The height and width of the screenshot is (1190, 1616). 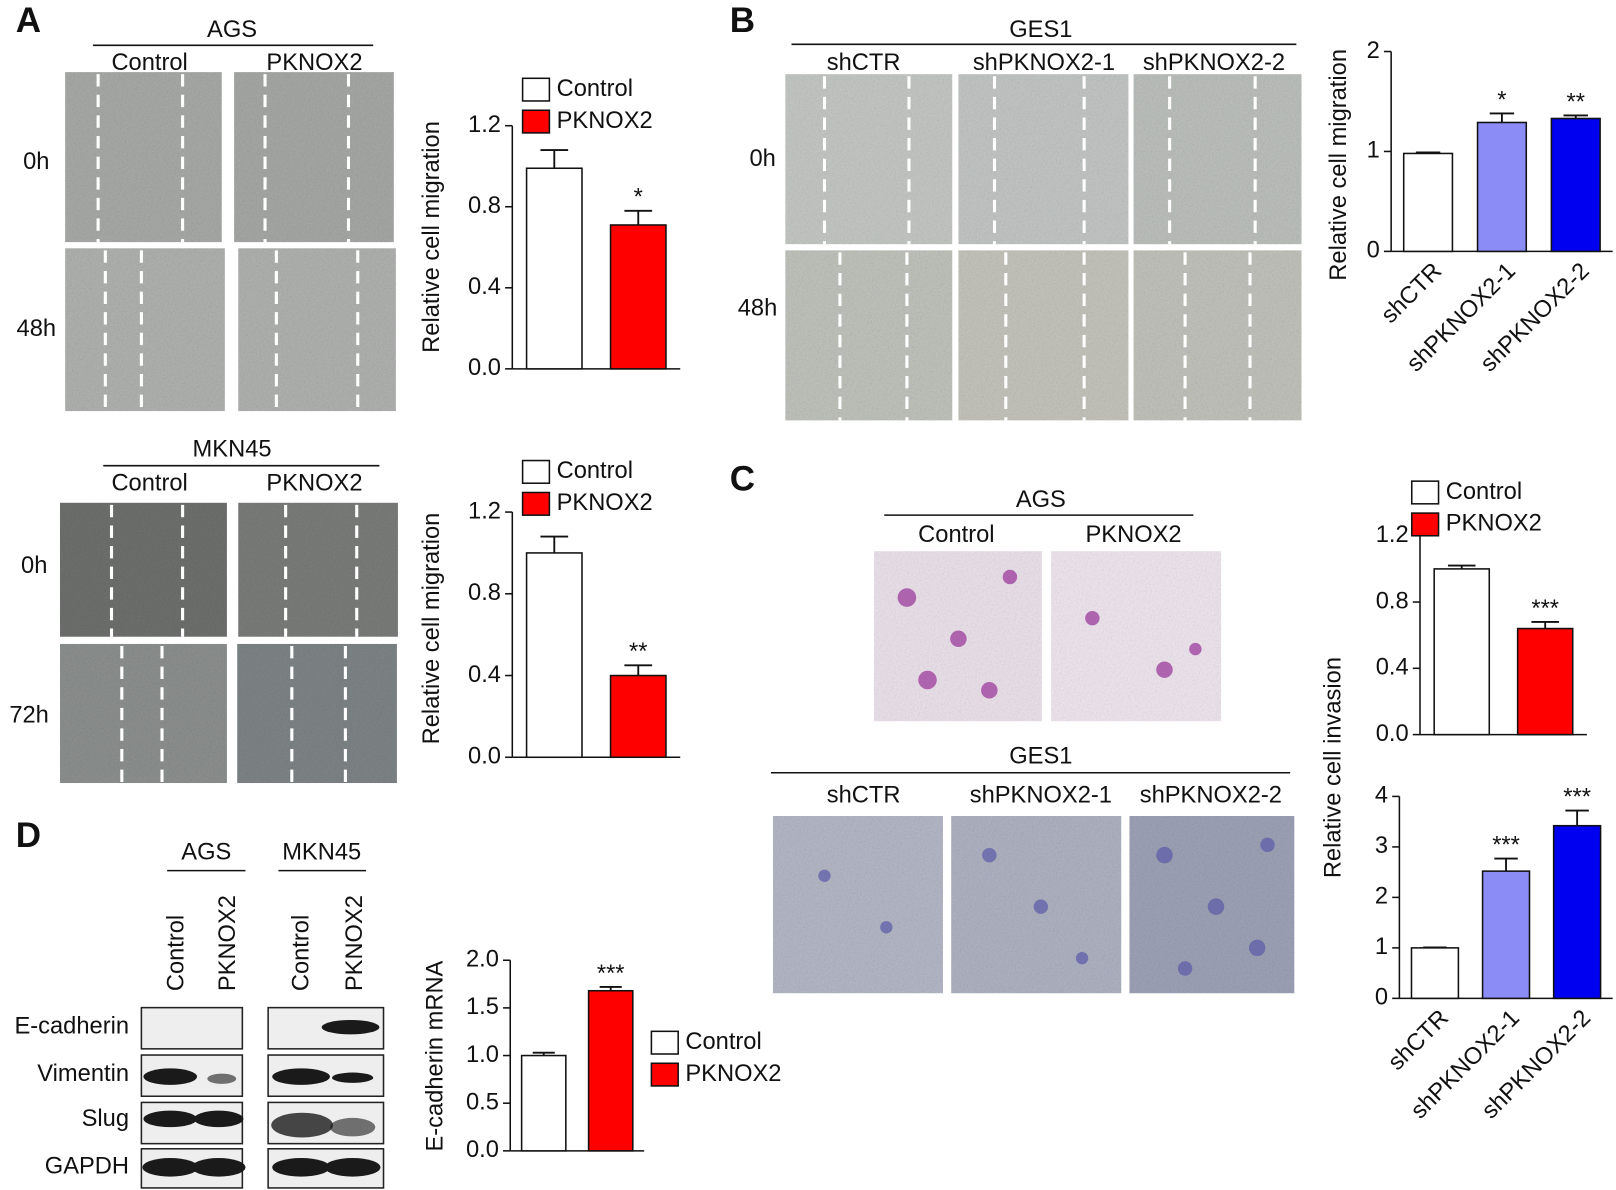 I want to click on protein-label: Vimentin, so click(x=83, y=1074).